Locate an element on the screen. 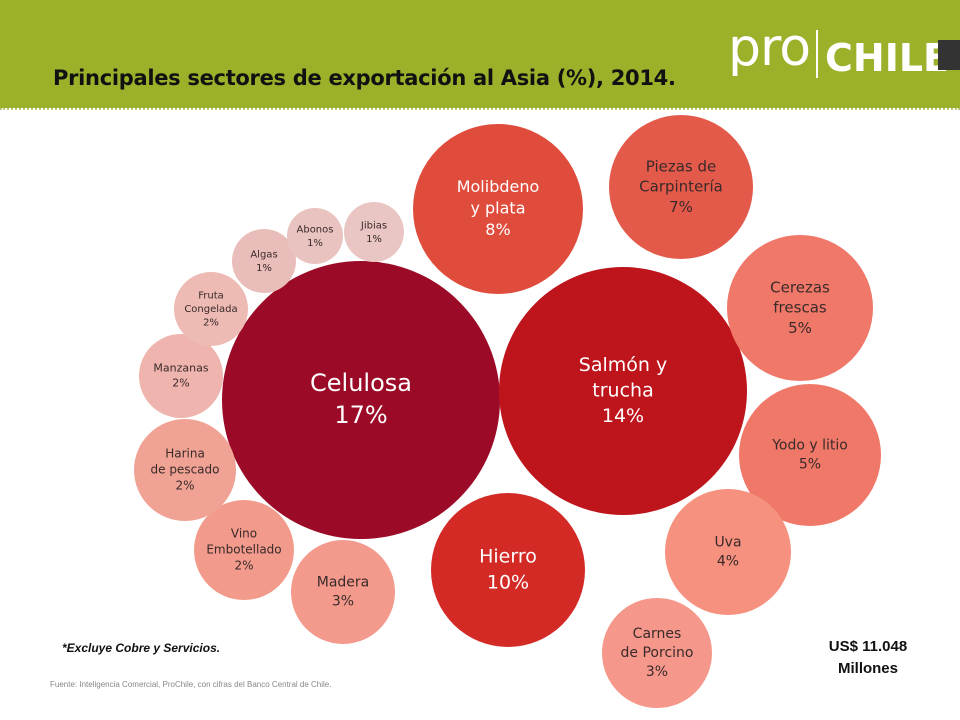 The height and width of the screenshot is (720, 960). logo-square-icon is located at coordinates (949, 55).